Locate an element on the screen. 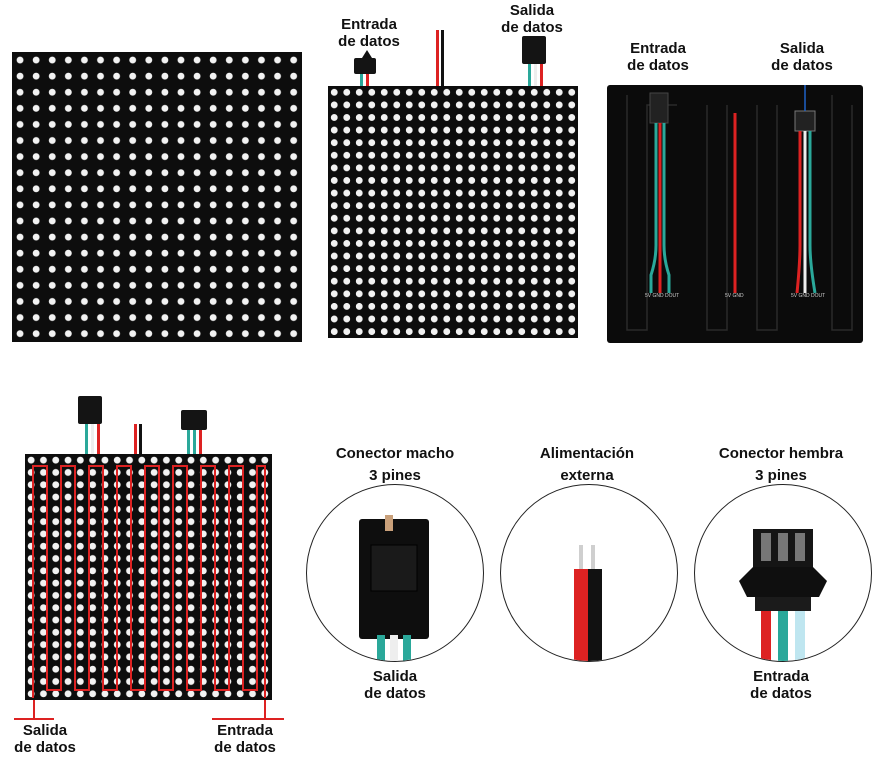 The height and width of the screenshot is (762, 876). label-data-input-bottom-left: Entrada de datos is located at coordinates (245, 739).